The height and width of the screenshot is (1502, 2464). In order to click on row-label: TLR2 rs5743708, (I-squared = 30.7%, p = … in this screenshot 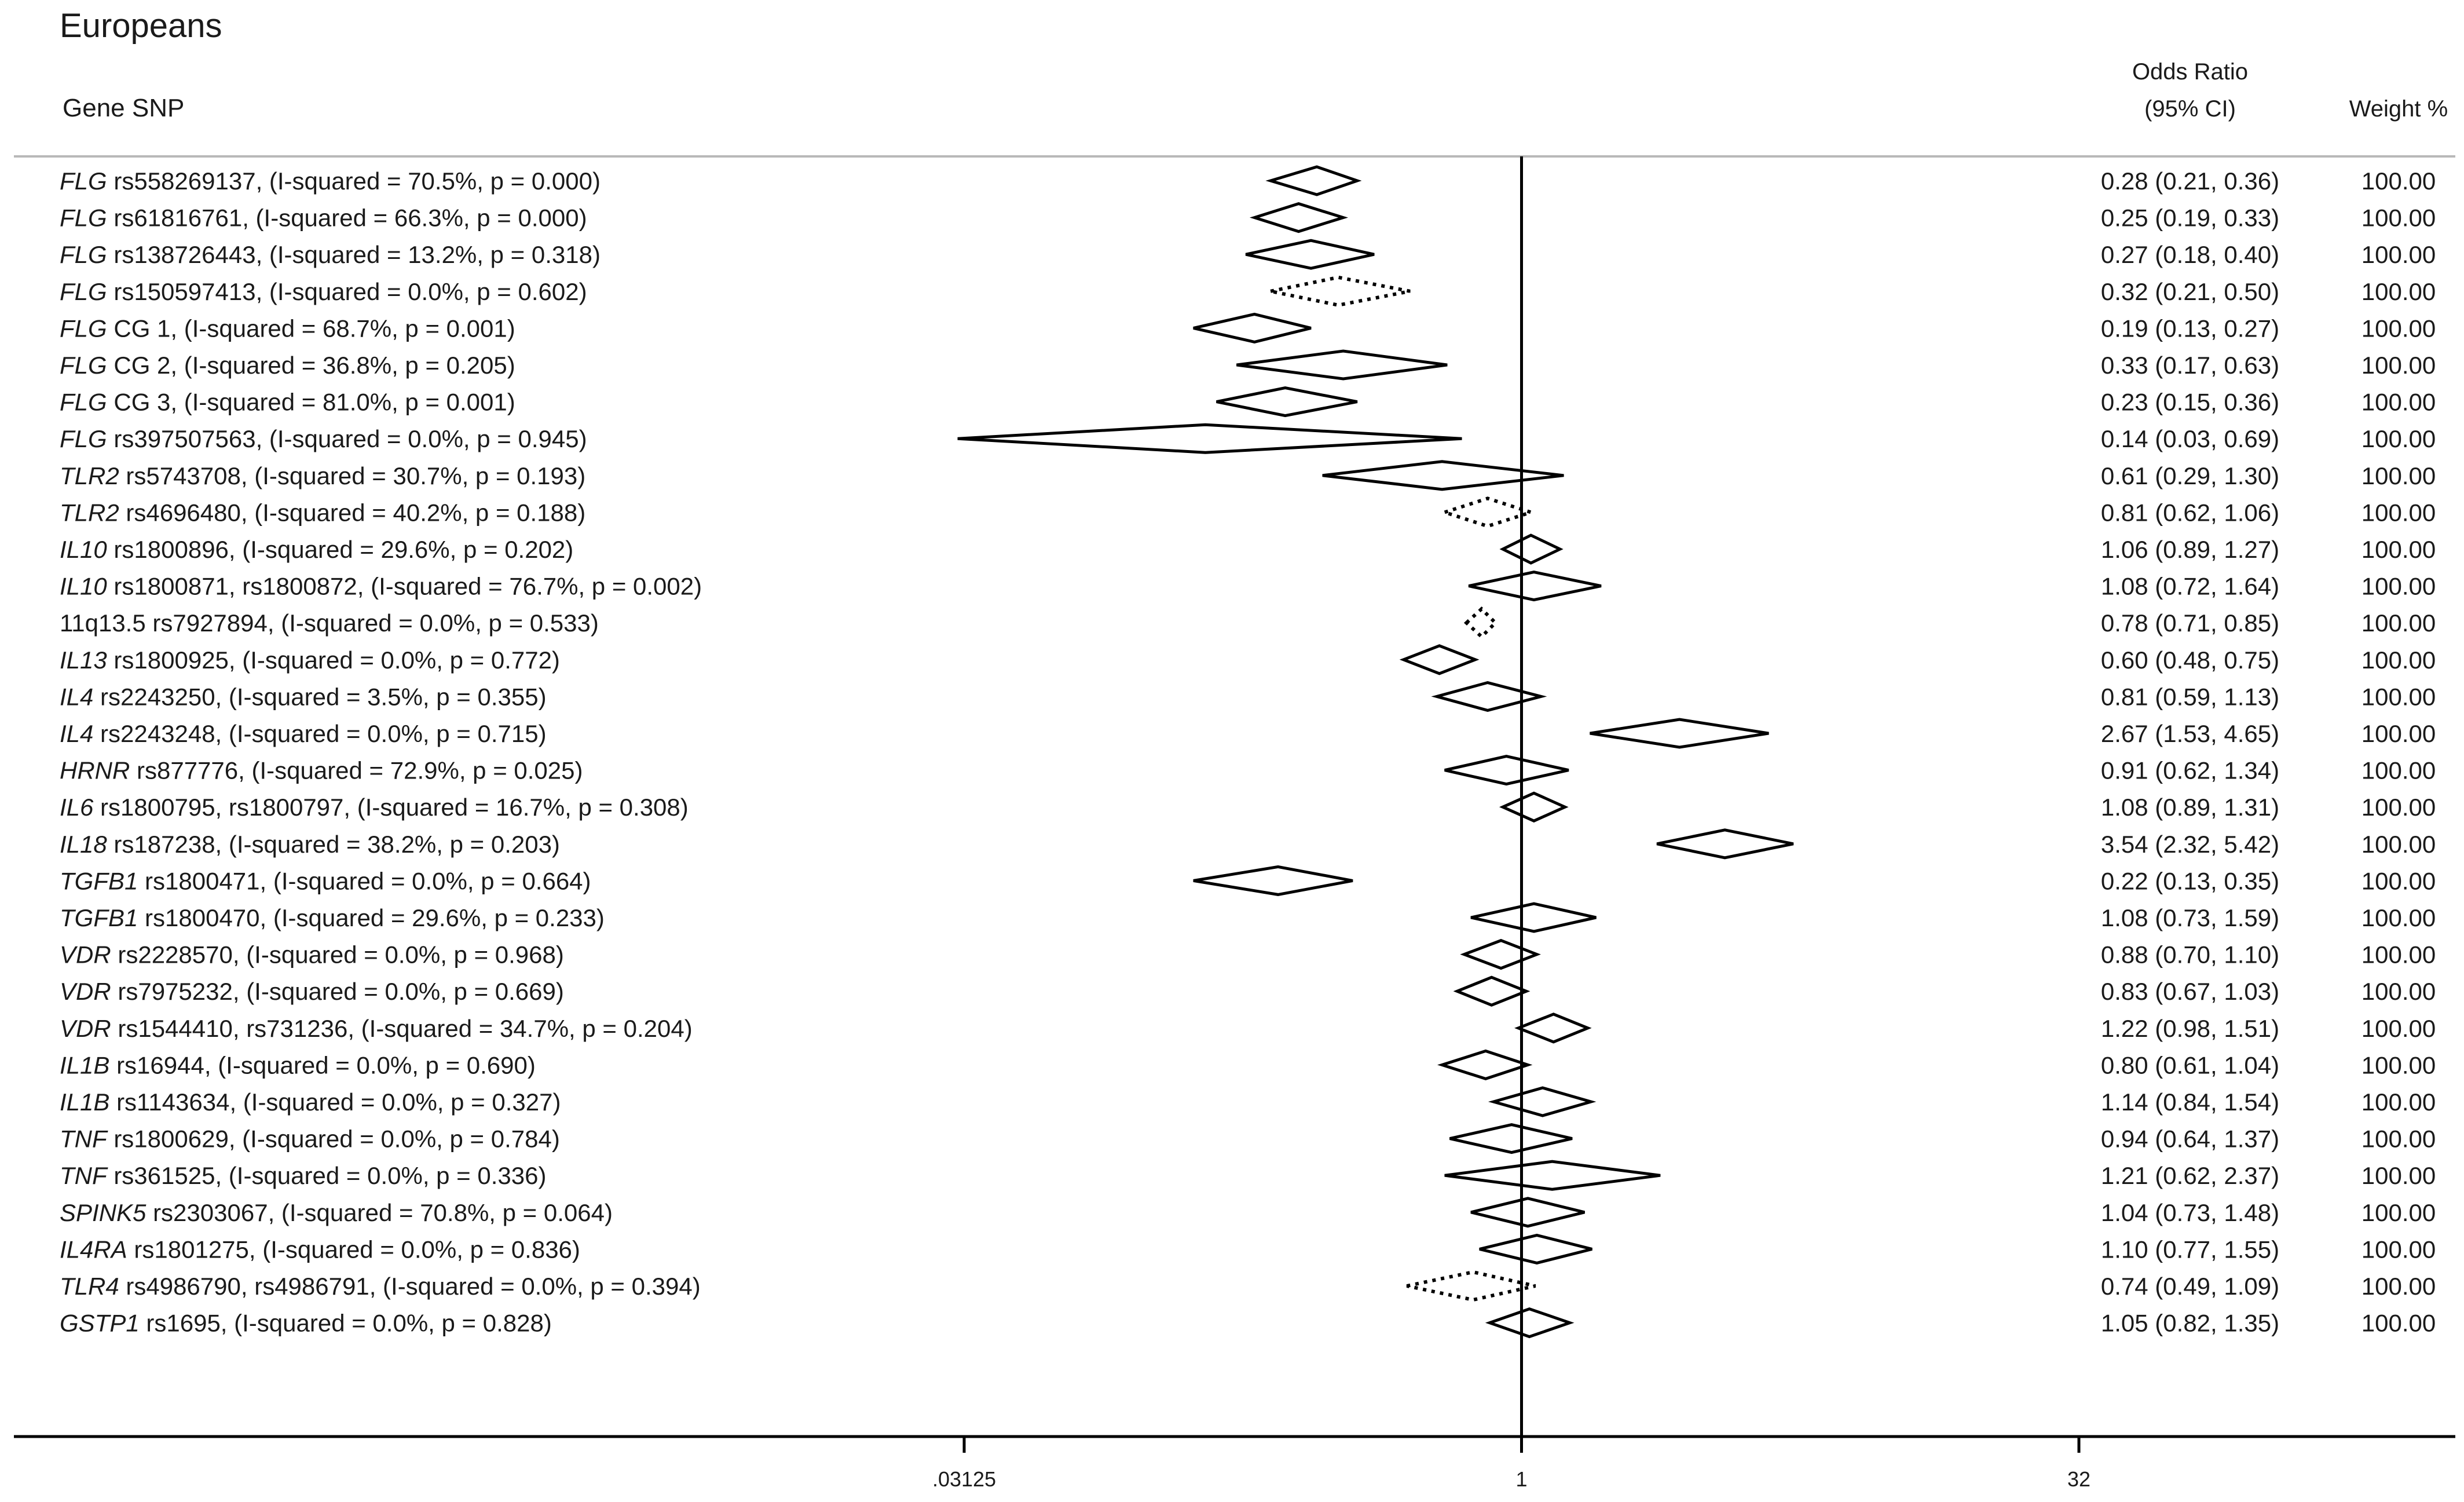, I will do `click(322, 475)`.